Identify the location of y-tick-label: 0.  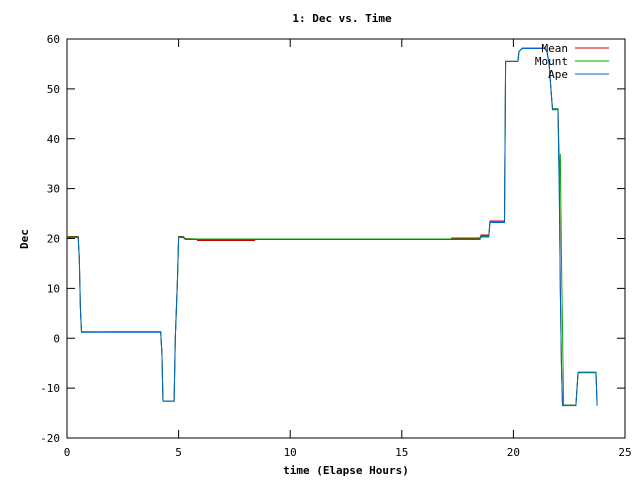
(56, 338).